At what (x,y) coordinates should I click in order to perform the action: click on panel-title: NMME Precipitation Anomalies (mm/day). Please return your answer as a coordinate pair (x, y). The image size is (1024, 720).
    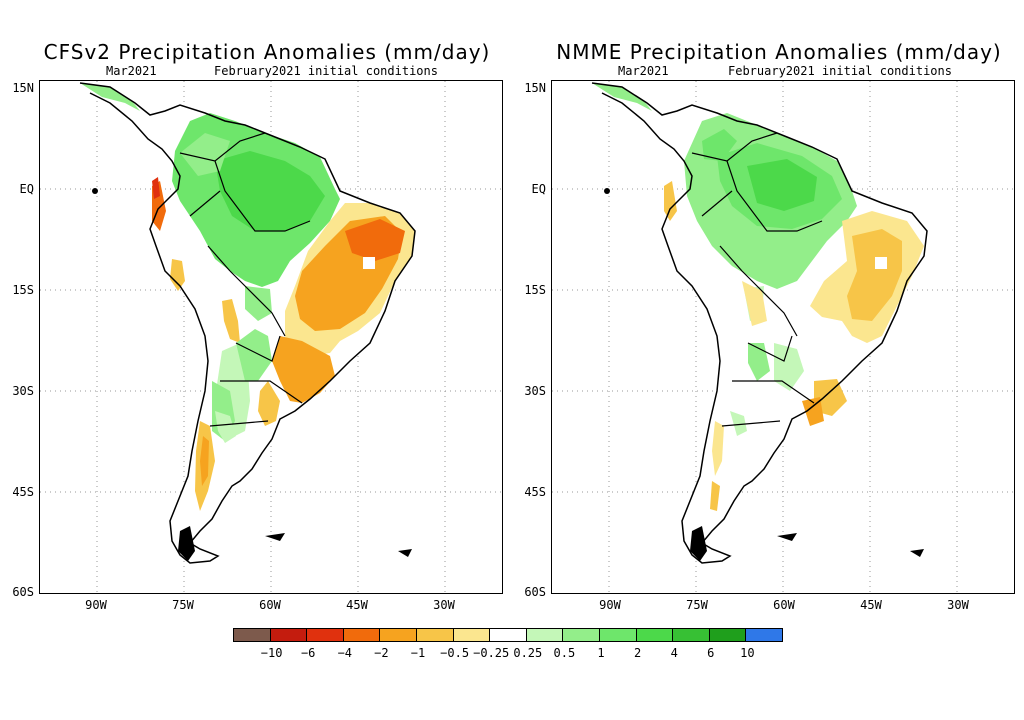
    Looking at the image, I should click on (779, 52).